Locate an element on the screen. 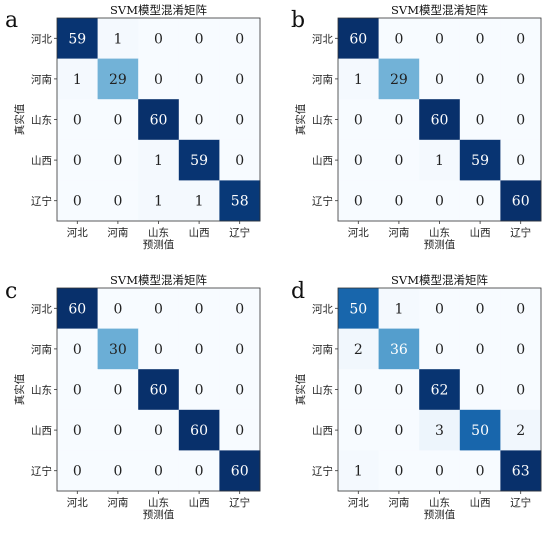 Image resolution: width=554 pixels, height=533 pixels. x-axis-label: 预测值 is located at coordinates (159, 244).